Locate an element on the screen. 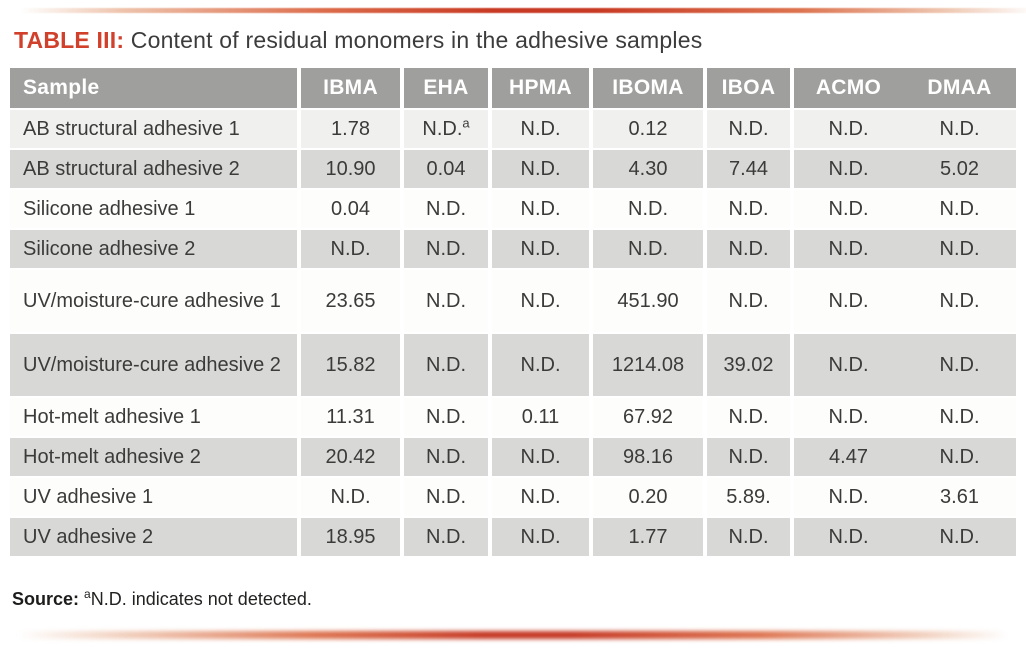 This screenshot has width=1026, height=650. sample-name-cell: AB structural adhesive 1 is located at coordinates (153, 128).